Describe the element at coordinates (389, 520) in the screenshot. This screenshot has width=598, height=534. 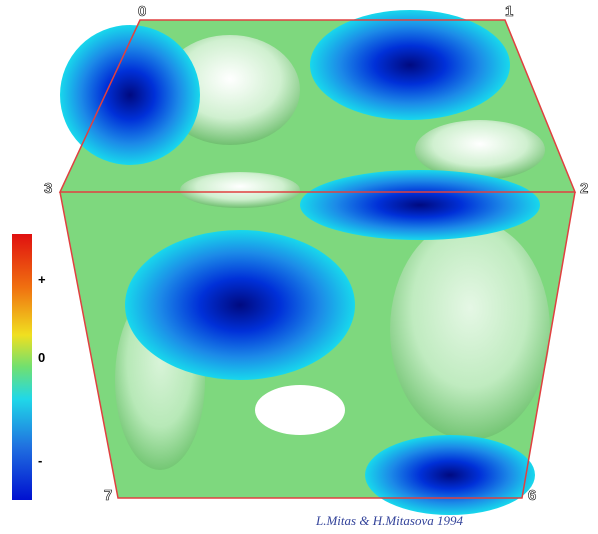
I see `credit: L.Mitas & H.Mitasova 1994` at that location.